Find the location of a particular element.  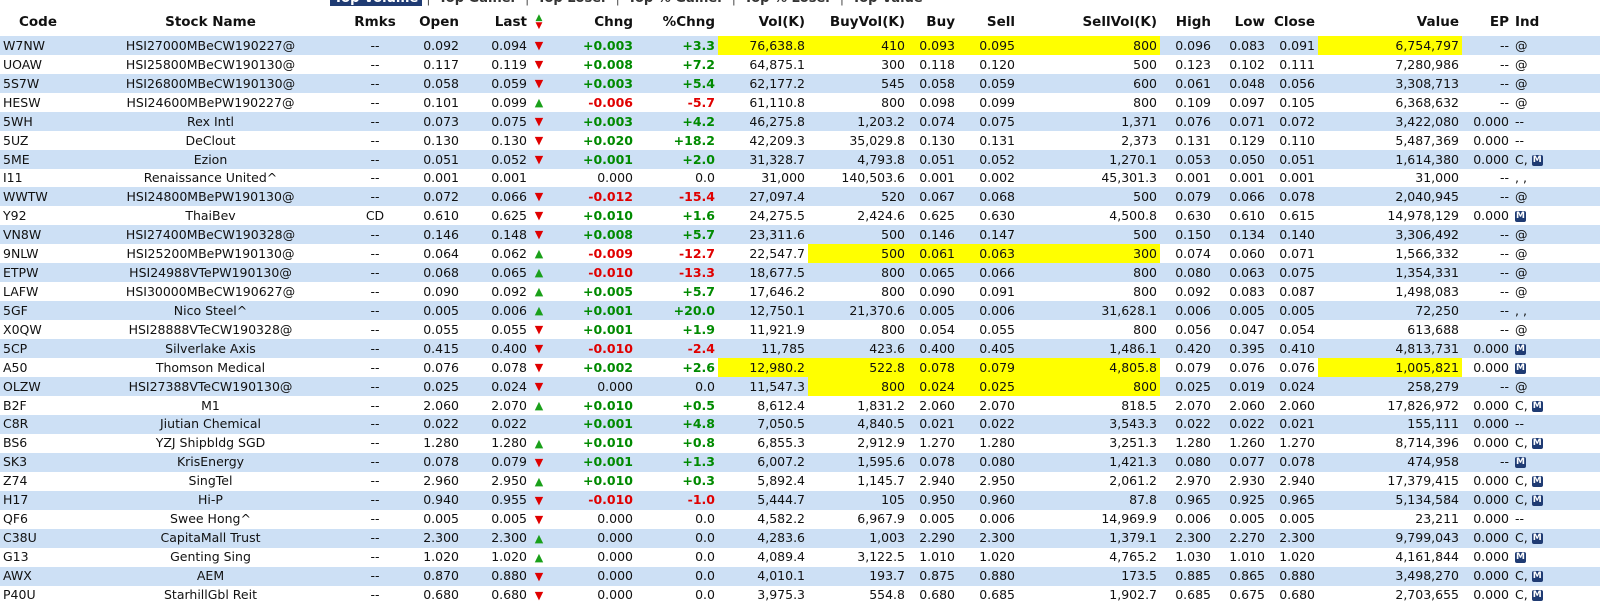

close: 0.091 is located at coordinates (1293, 45).